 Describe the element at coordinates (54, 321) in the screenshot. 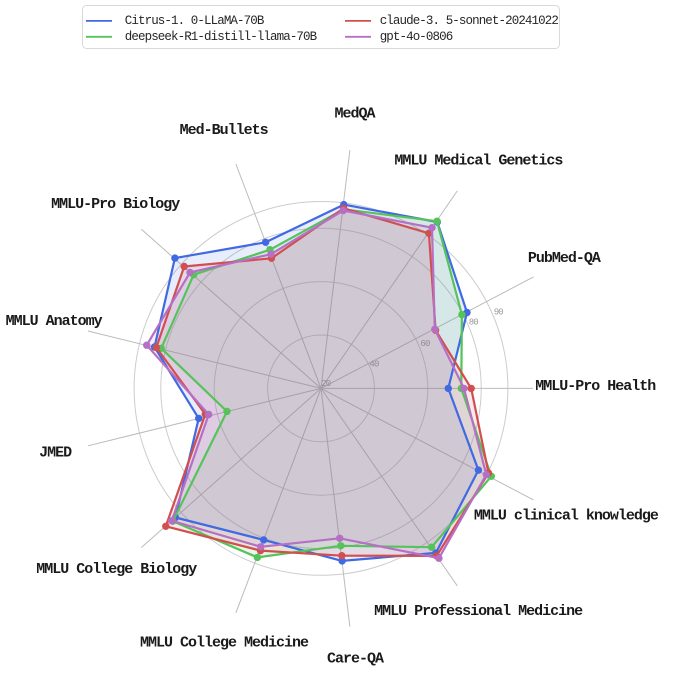

I see `svg-text: MMLU Anatomy` at that location.